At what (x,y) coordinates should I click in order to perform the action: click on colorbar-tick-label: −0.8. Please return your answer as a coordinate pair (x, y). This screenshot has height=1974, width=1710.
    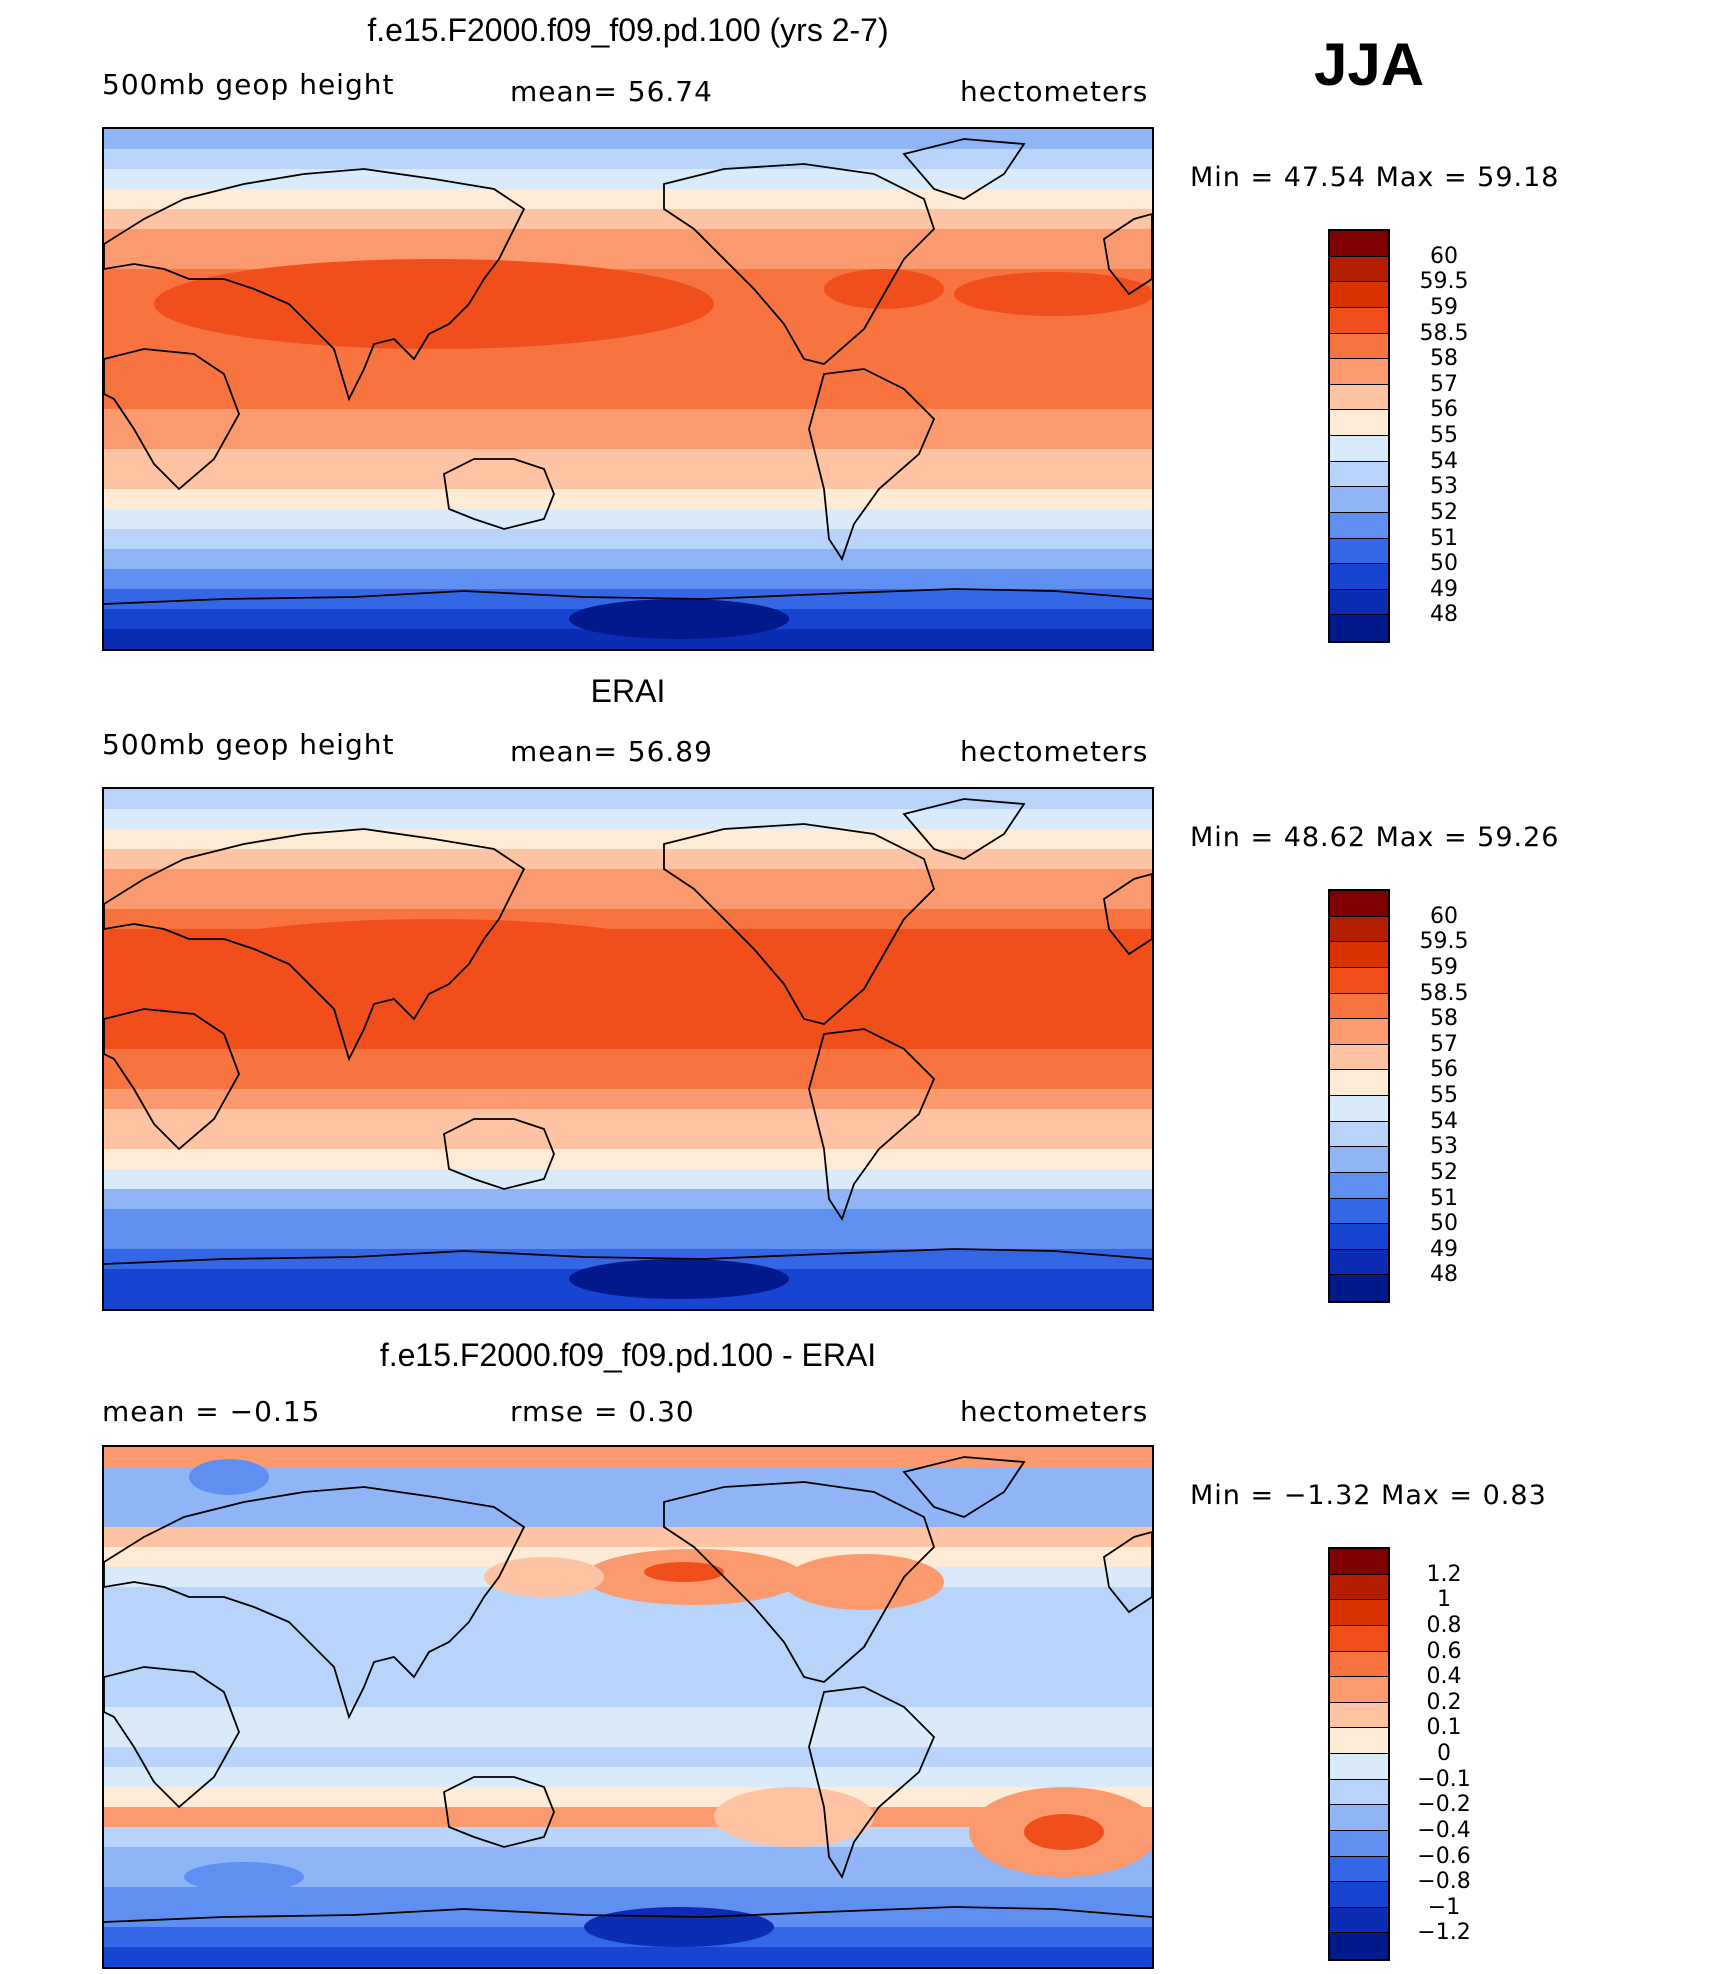
    Looking at the image, I should click on (1444, 1882).